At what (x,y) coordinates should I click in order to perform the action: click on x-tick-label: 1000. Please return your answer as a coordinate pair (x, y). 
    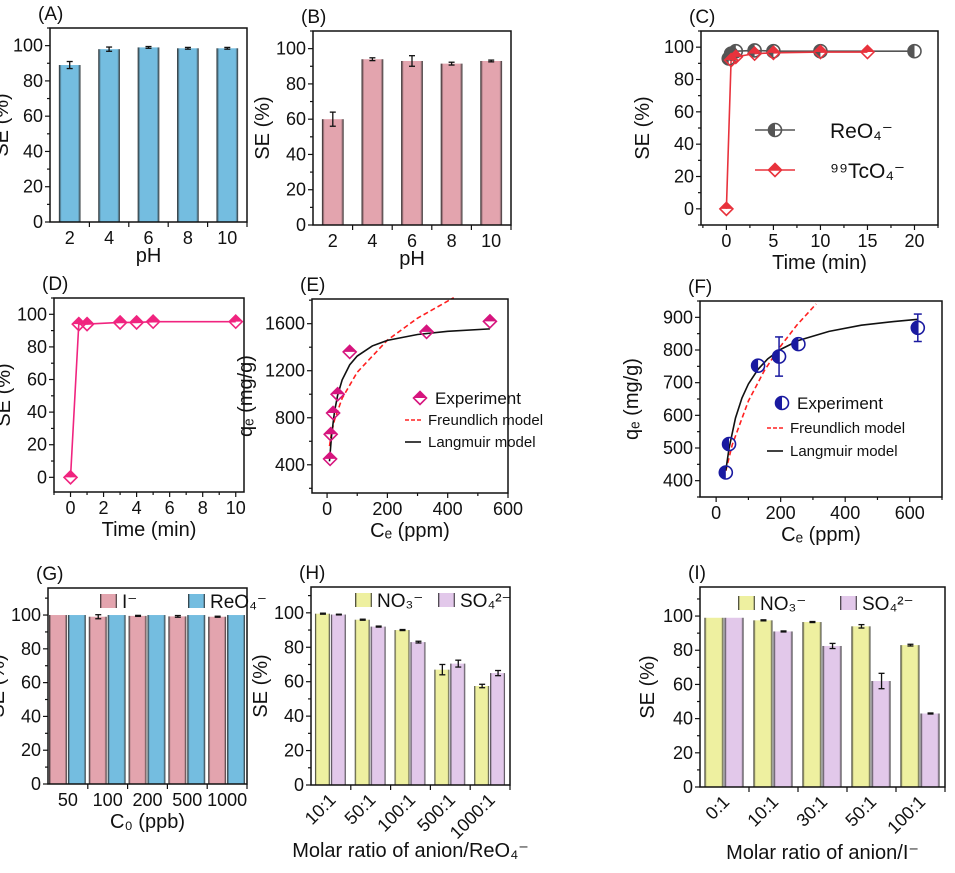
    Looking at the image, I should click on (227, 800).